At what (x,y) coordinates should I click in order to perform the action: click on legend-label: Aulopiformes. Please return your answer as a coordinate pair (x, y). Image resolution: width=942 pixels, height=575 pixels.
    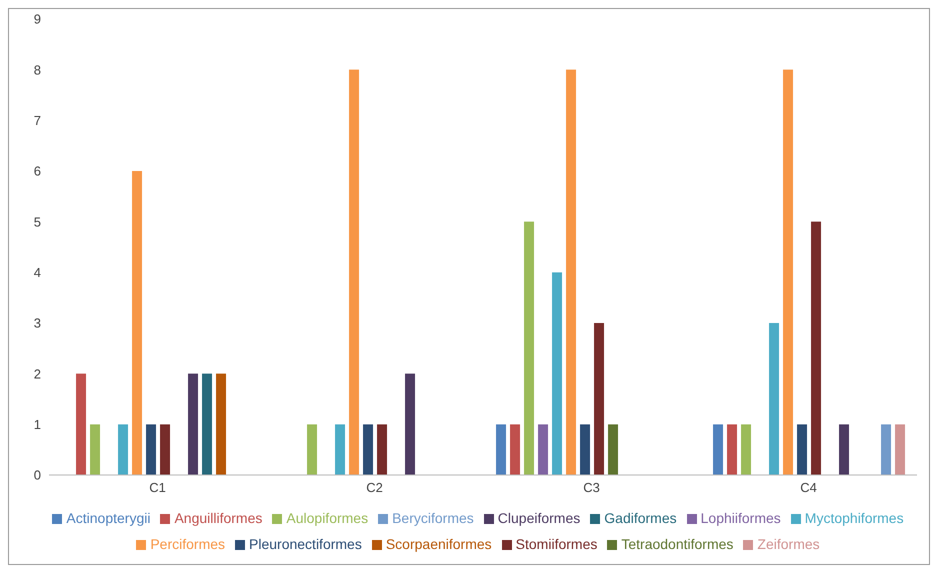
    Looking at the image, I should click on (327, 518).